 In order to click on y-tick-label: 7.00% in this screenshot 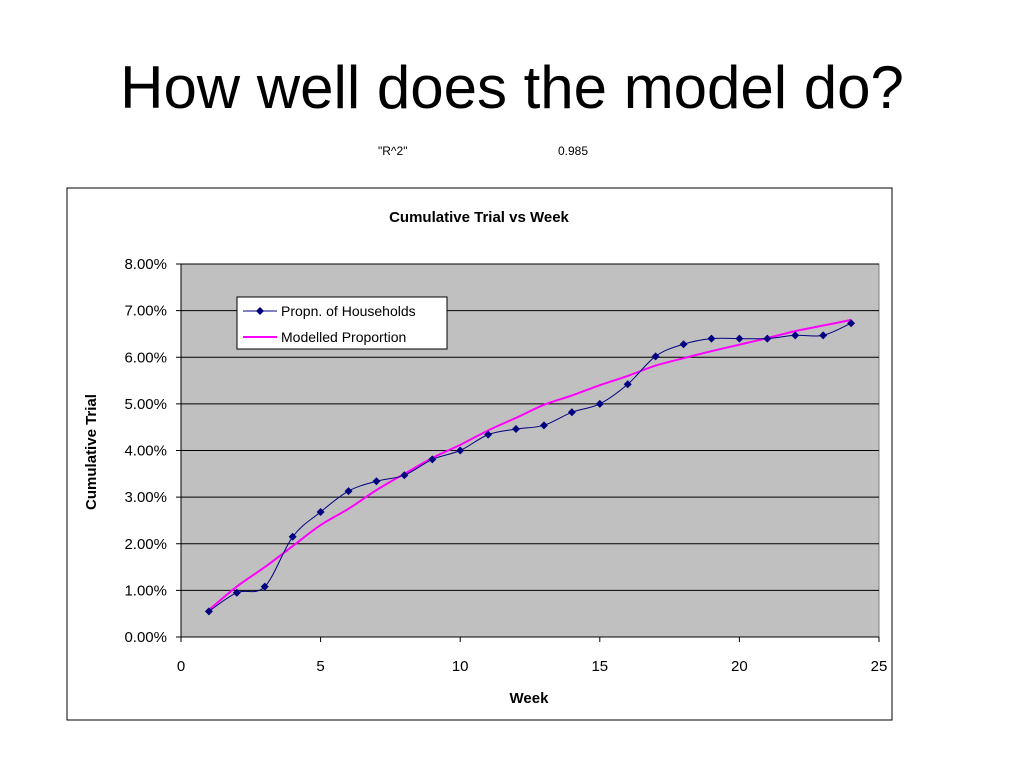, I will do `click(145, 311)`.